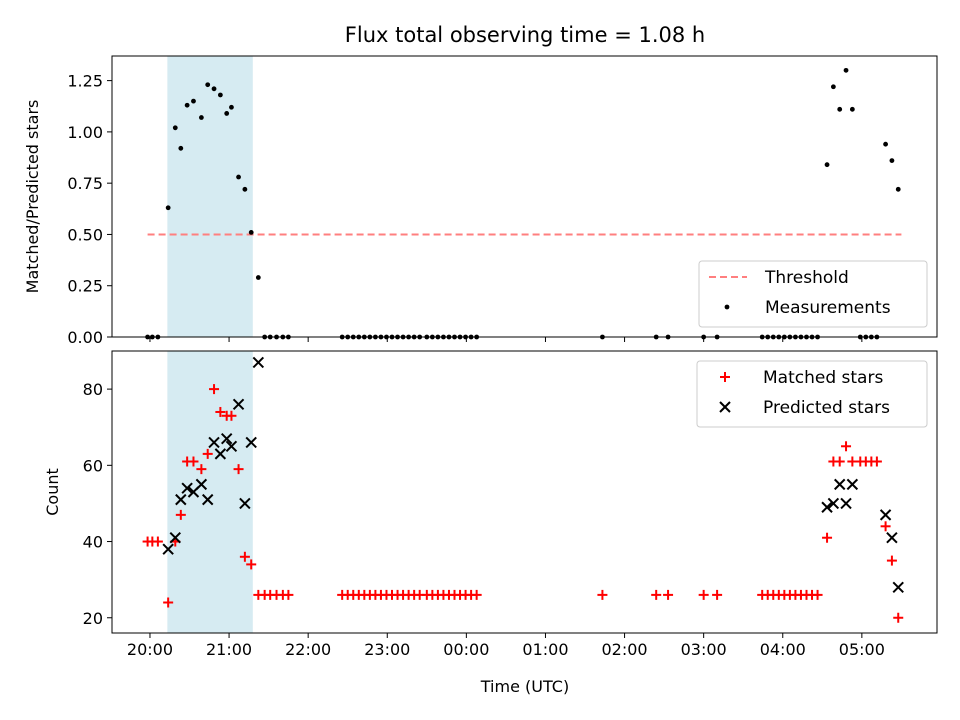  What do you see at coordinates (85, 132) in the screenshot?
I see `y-tick-label: 1.00` at bounding box center [85, 132].